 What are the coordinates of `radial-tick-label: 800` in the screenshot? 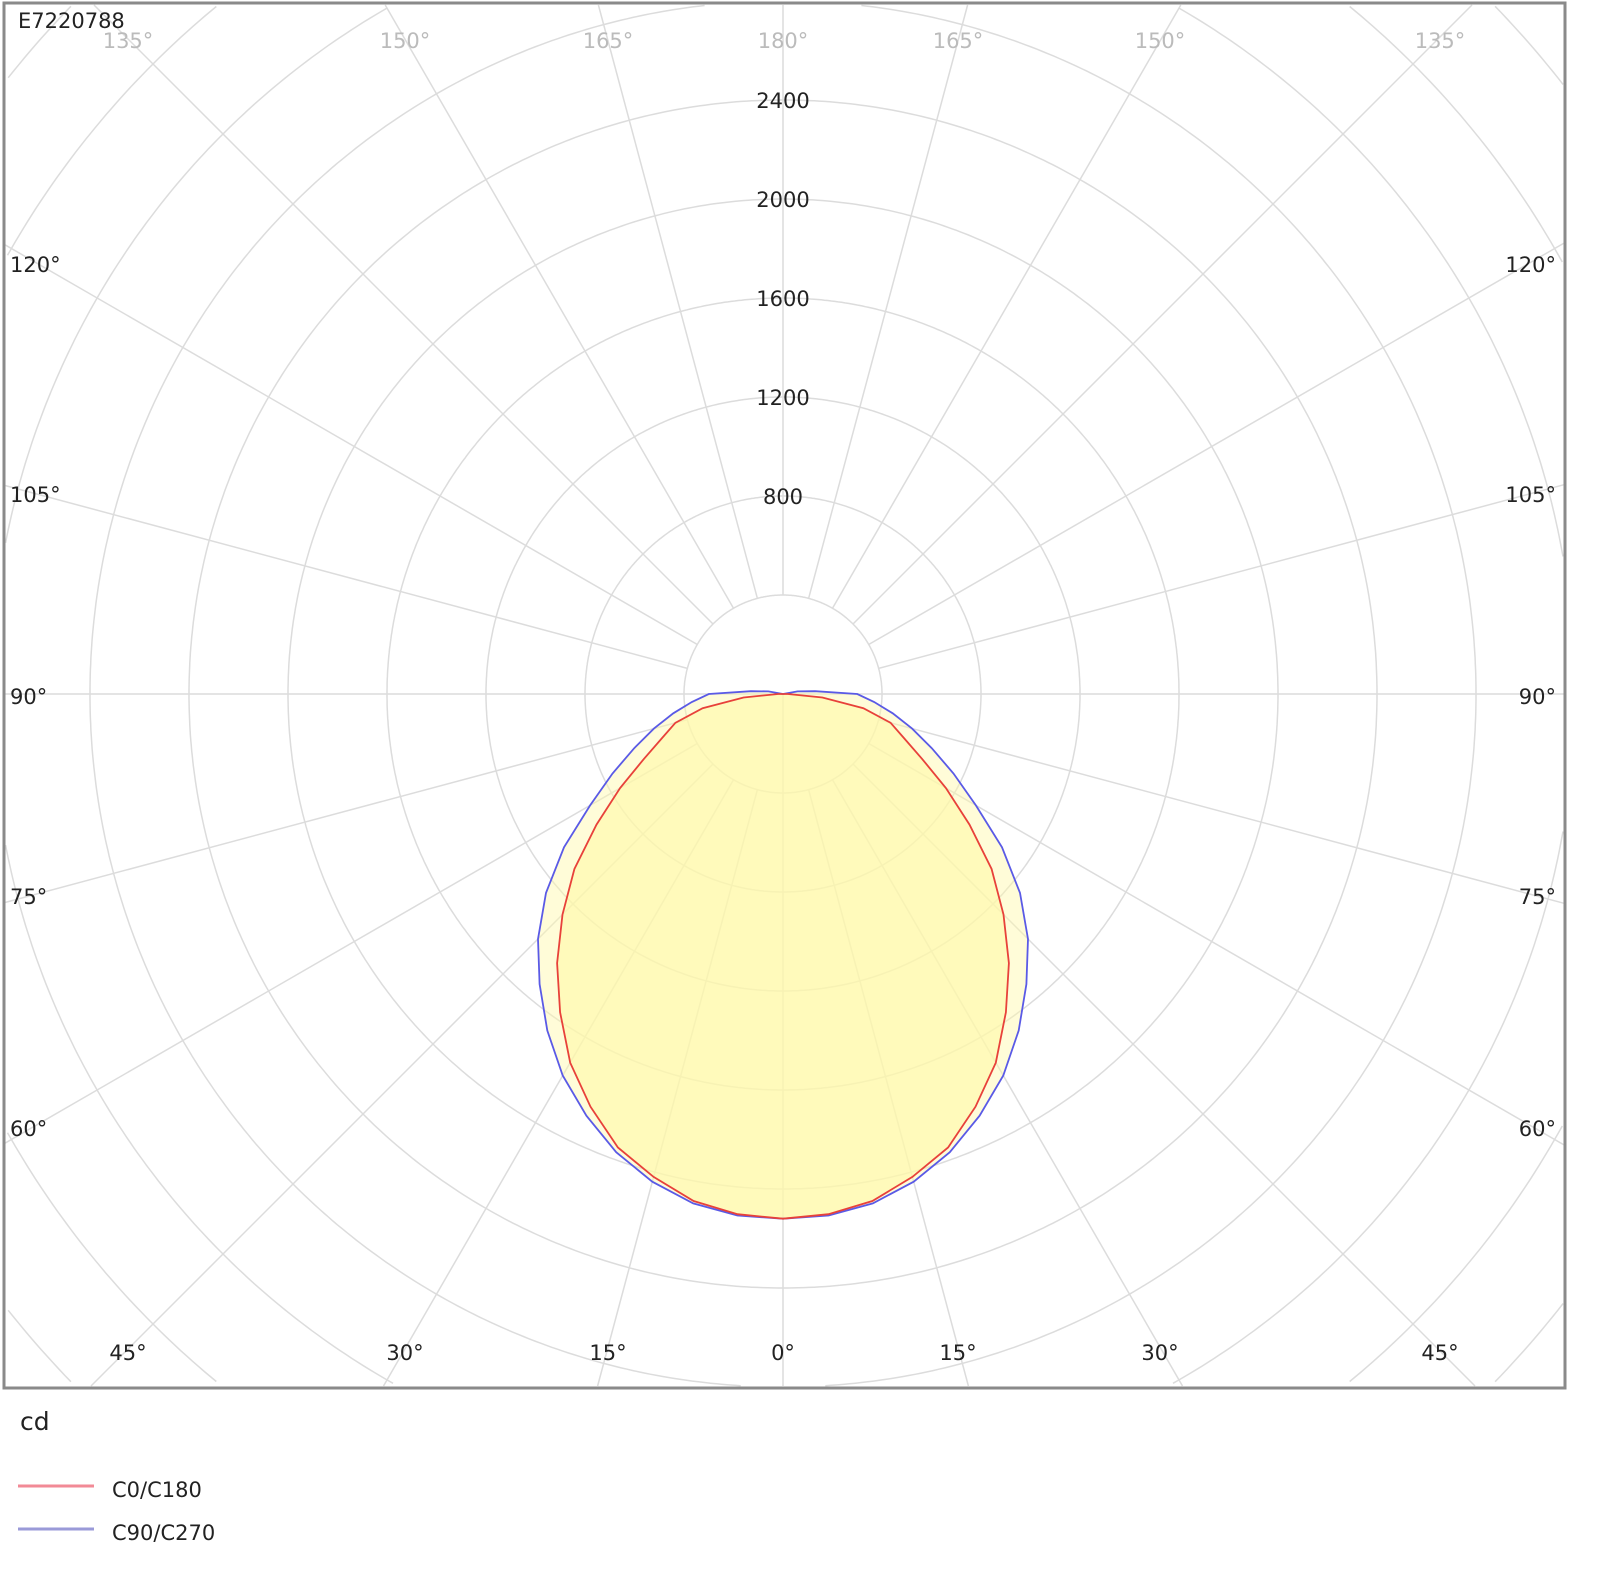 It's located at (783, 497).